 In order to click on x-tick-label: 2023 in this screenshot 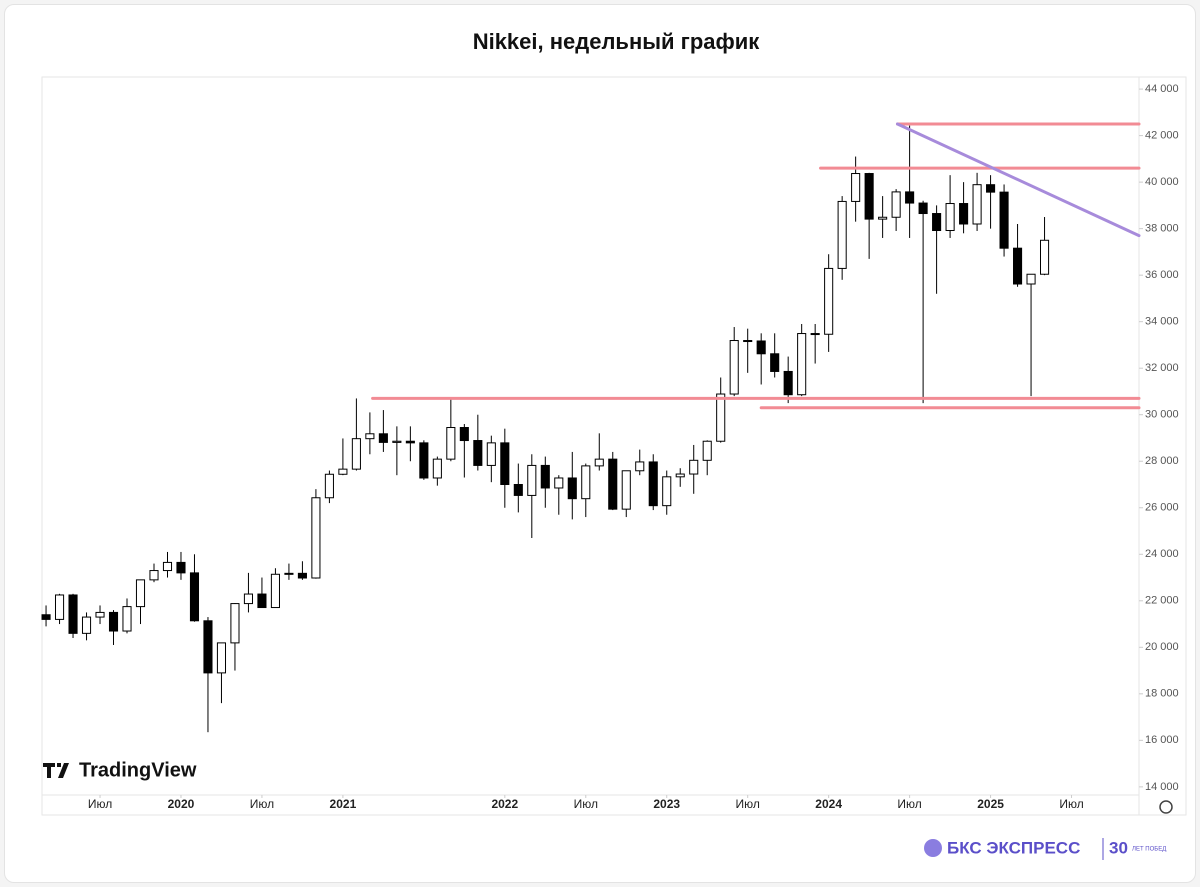, I will do `click(666, 804)`.